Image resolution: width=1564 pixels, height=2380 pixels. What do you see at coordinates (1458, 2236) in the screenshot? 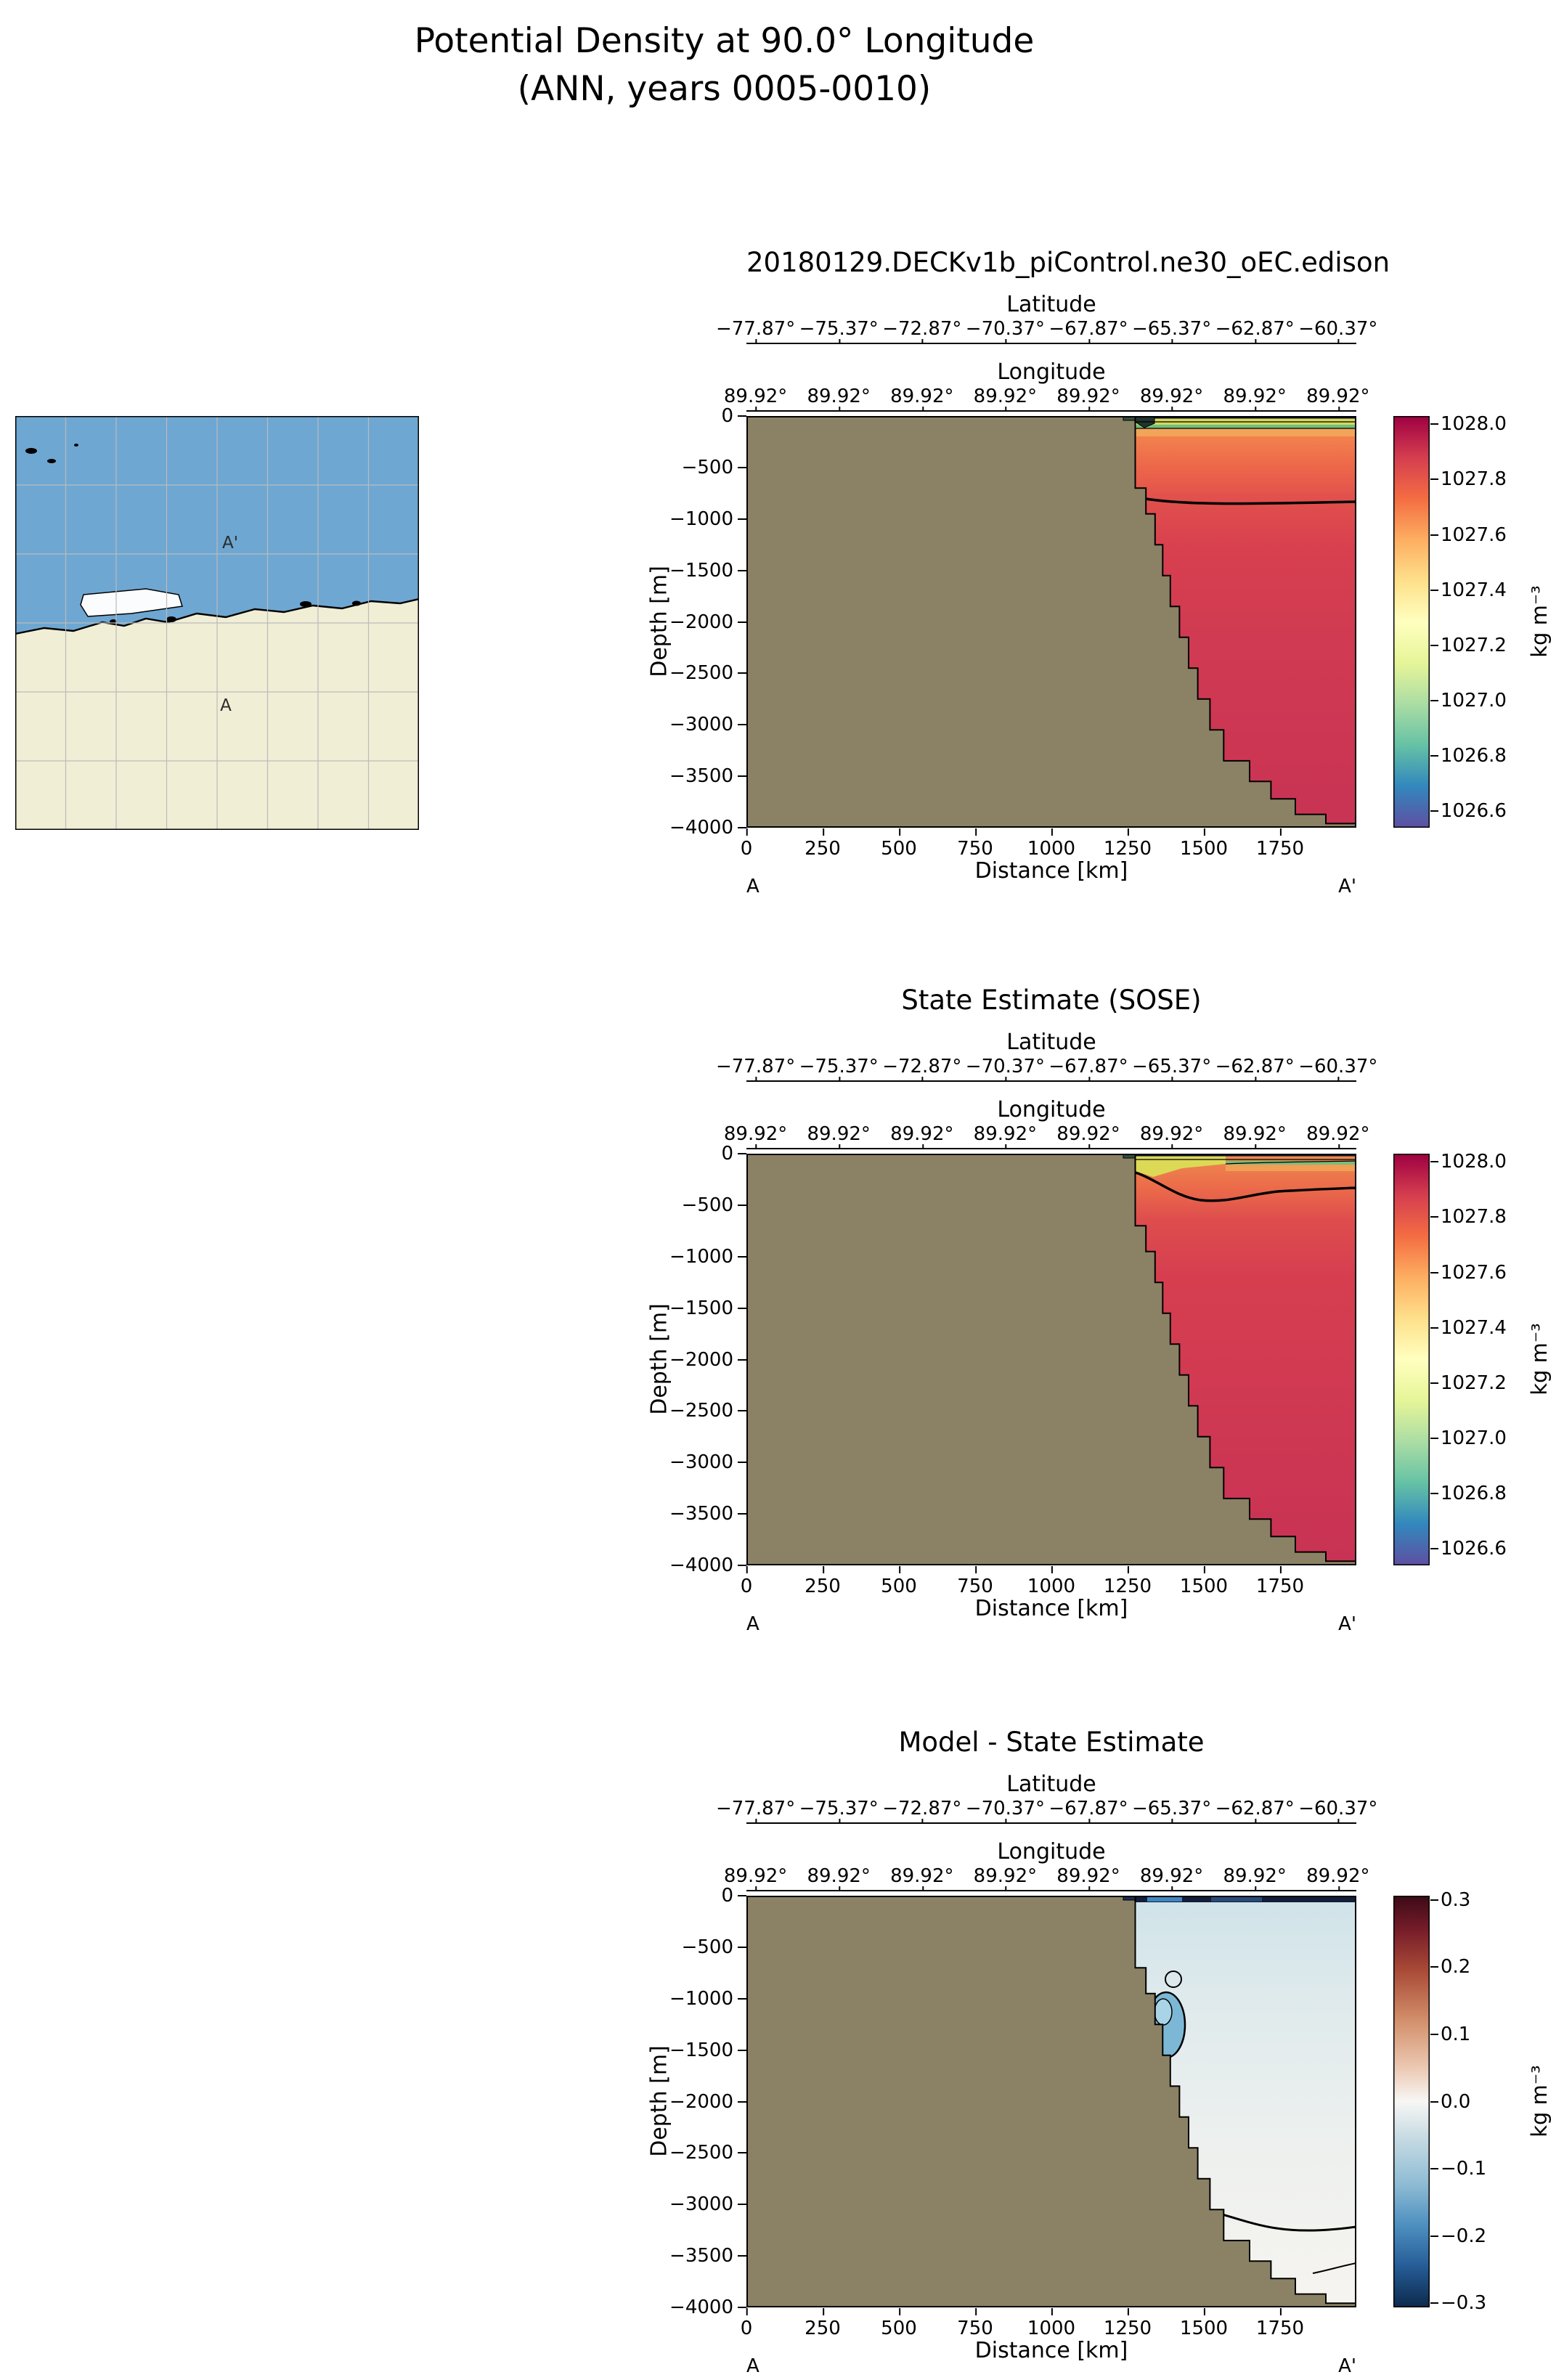
I see `tick-label: −0.2` at bounding box center [1458, 2236].